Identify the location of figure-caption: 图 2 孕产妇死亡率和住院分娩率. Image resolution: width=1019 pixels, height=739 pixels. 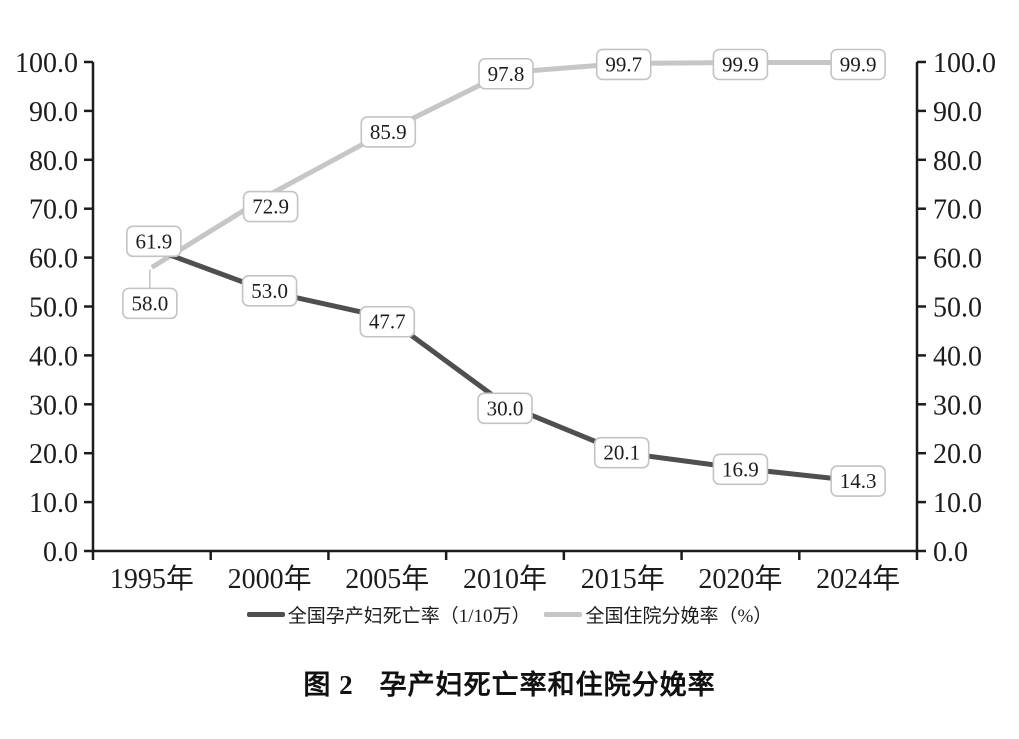
(509, 682).